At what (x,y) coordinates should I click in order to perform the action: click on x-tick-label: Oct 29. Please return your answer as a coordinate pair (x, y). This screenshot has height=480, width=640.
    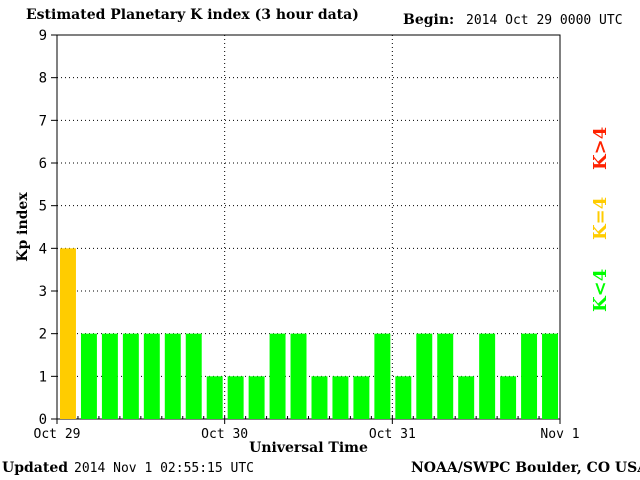
    Looking at the image, I should click on (57, 434).